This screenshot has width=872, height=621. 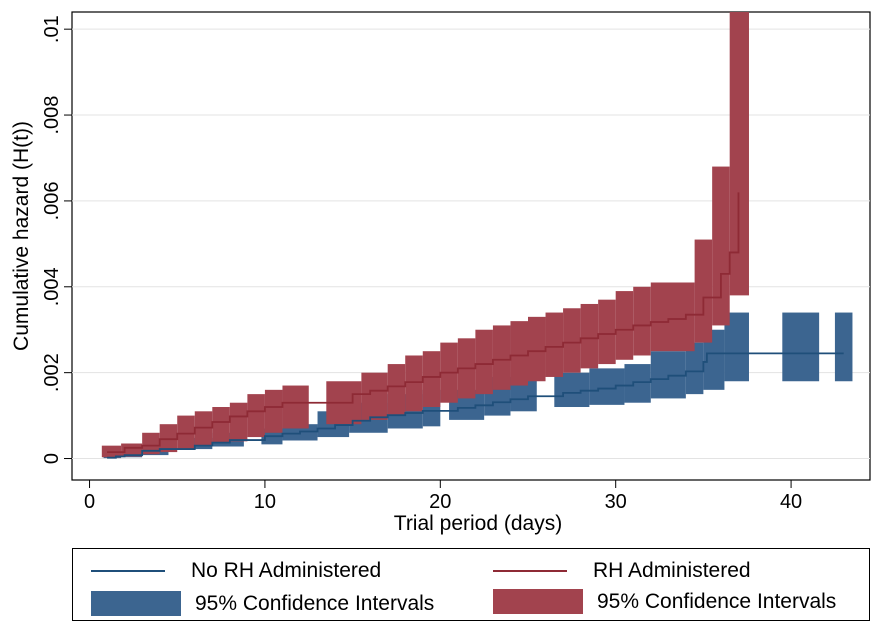 I want to click on legend-label-rh: RH Administered, so click(x=672, y=570).